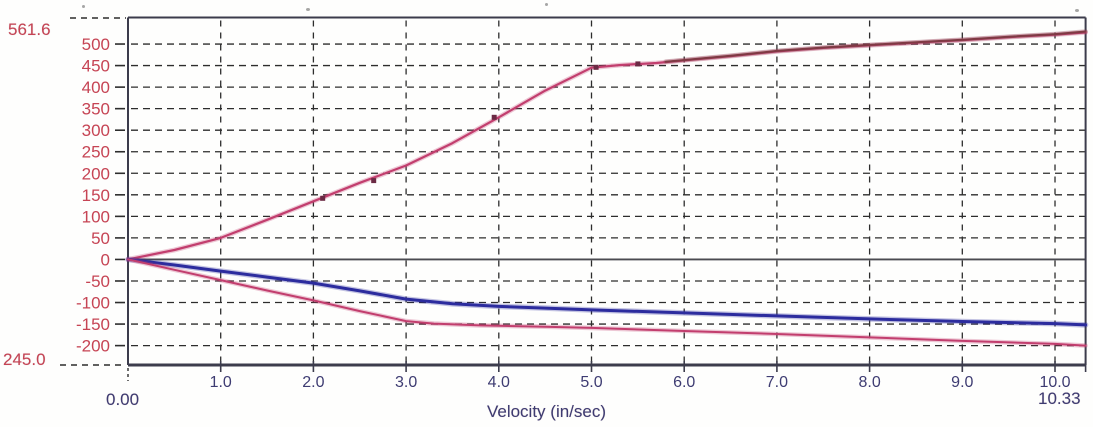  What do you see at coordinates (29, 29) in the screenshot?
I see `y-axis-max-label: 561.6` at bounding box center [29, 29].